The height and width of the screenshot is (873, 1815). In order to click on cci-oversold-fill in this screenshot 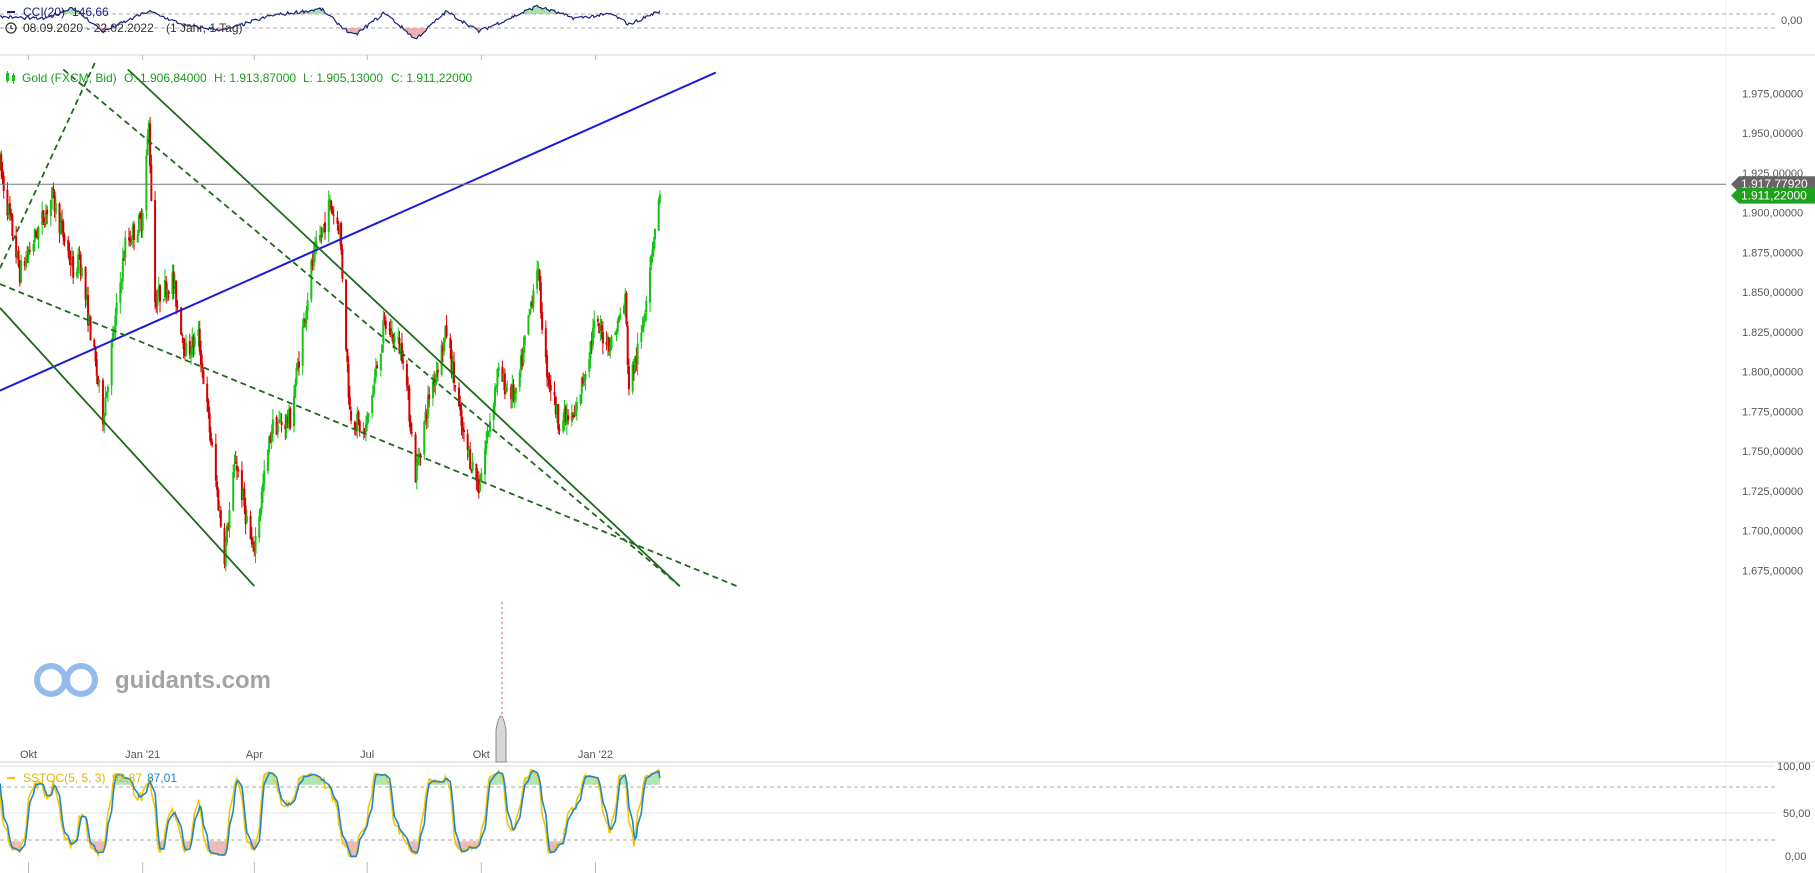, I will do `click(349, 30)`.